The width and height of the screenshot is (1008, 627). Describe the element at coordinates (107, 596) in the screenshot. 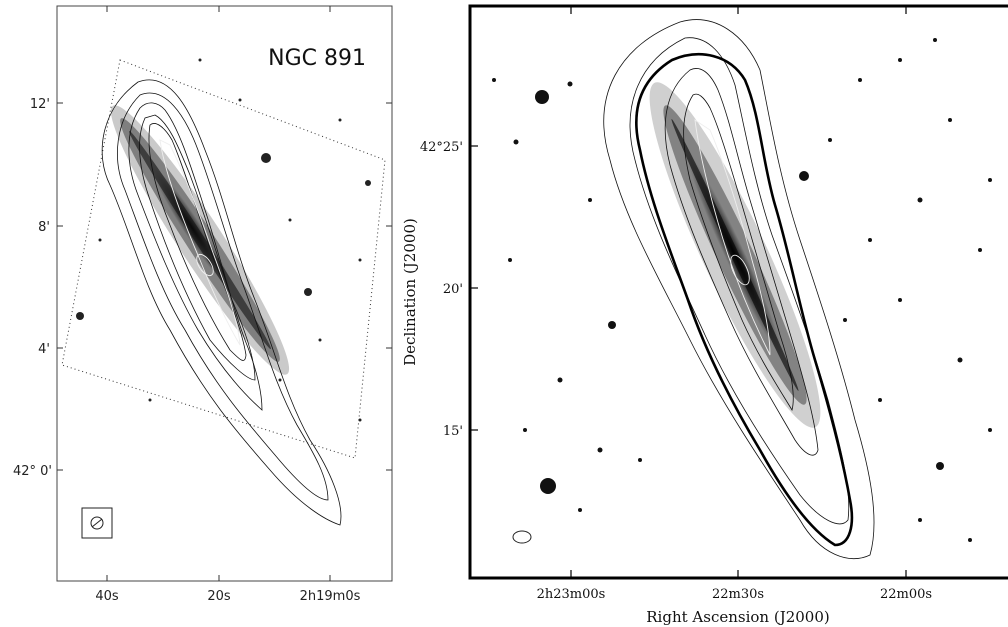

I see `left-x-tick-label: 40s` at that location.